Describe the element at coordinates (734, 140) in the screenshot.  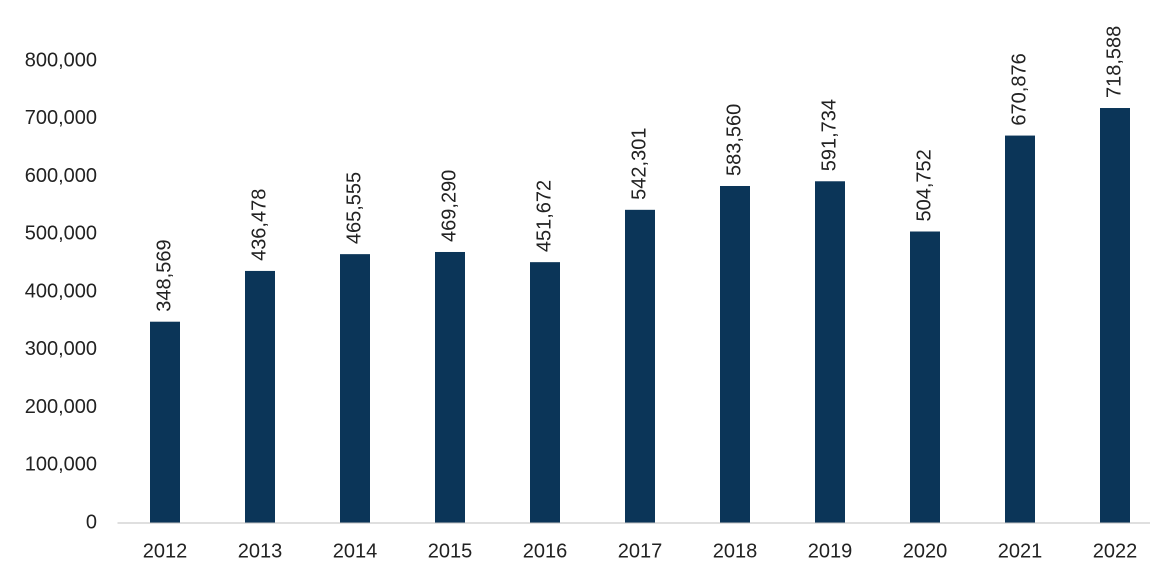
I see `value-label: 583,560` at that location.